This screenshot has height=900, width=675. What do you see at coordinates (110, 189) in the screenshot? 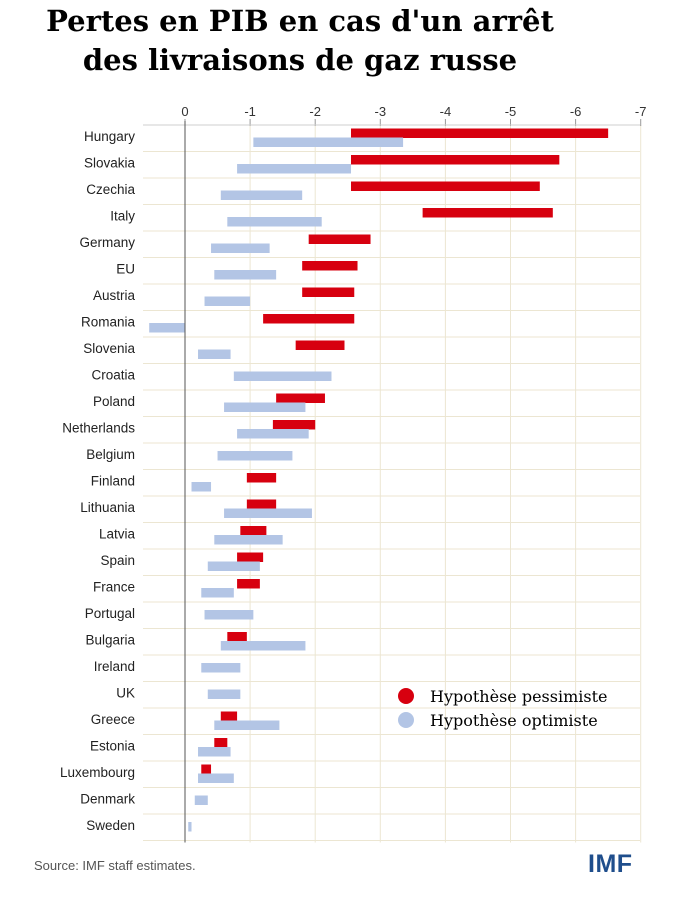
I see `category-label: Czechia` at bounding box center [110, 189].